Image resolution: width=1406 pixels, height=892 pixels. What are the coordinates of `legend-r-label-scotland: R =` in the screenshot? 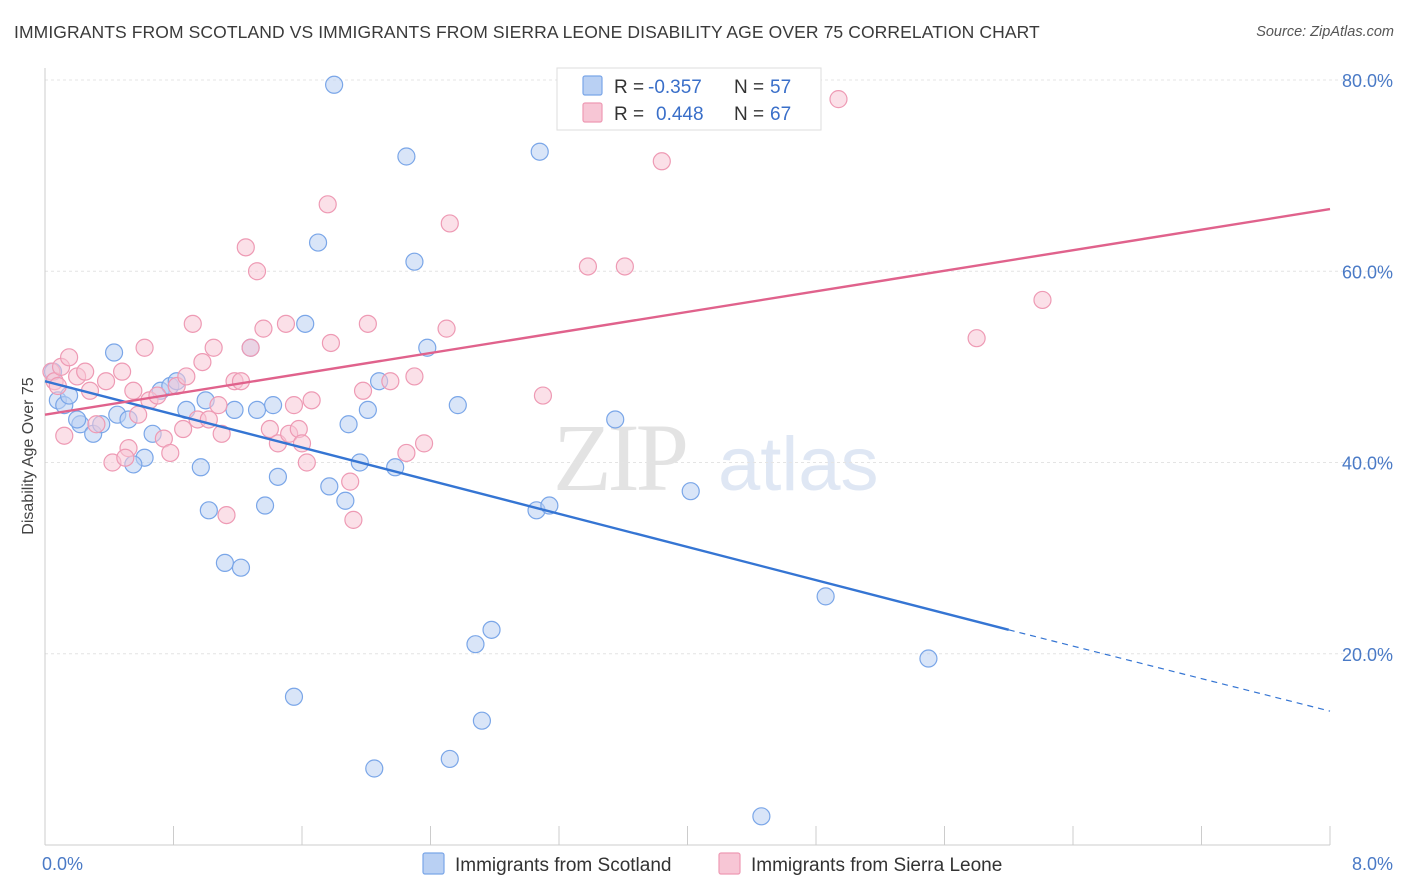 It's located at (629, 87).